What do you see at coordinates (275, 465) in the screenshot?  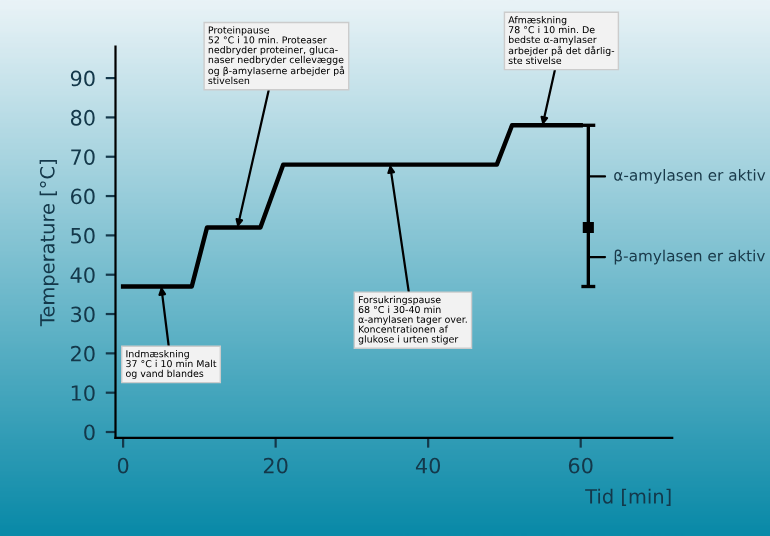 I see `x-tick-label: 20` at bounding box center [275, 465].